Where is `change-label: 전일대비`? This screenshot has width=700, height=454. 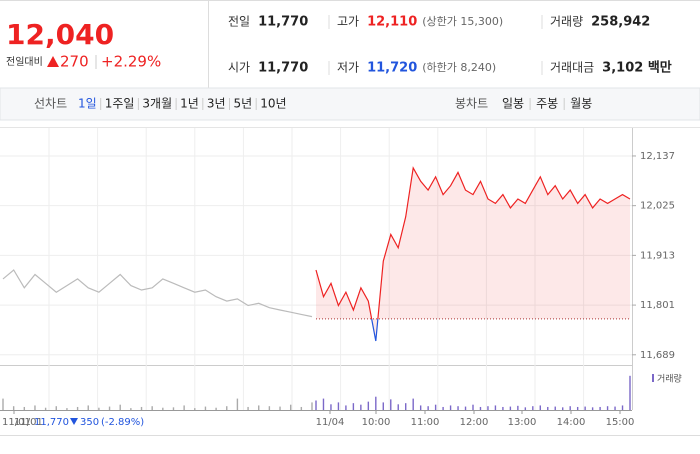 change-label: 전일대비 is located at coordinates (24, 62).